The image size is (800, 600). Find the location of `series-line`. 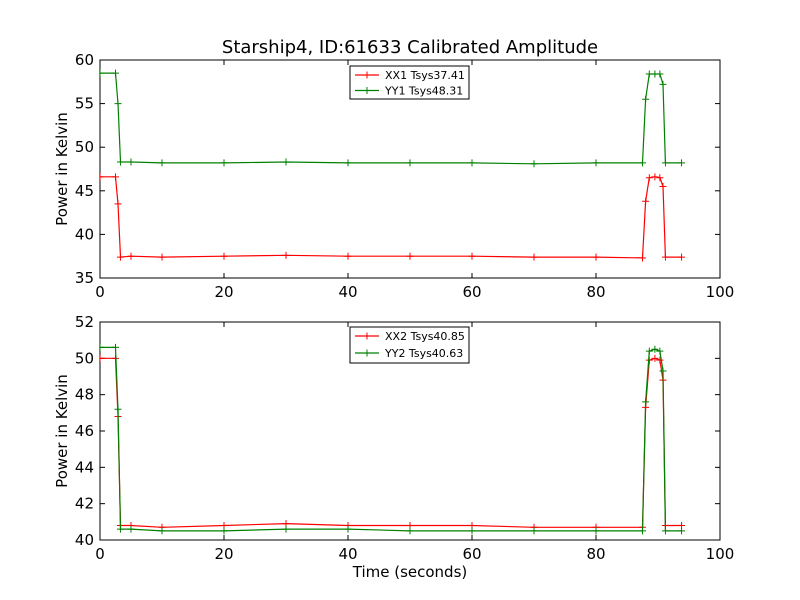

series-line is located at coordinates (391, 217).